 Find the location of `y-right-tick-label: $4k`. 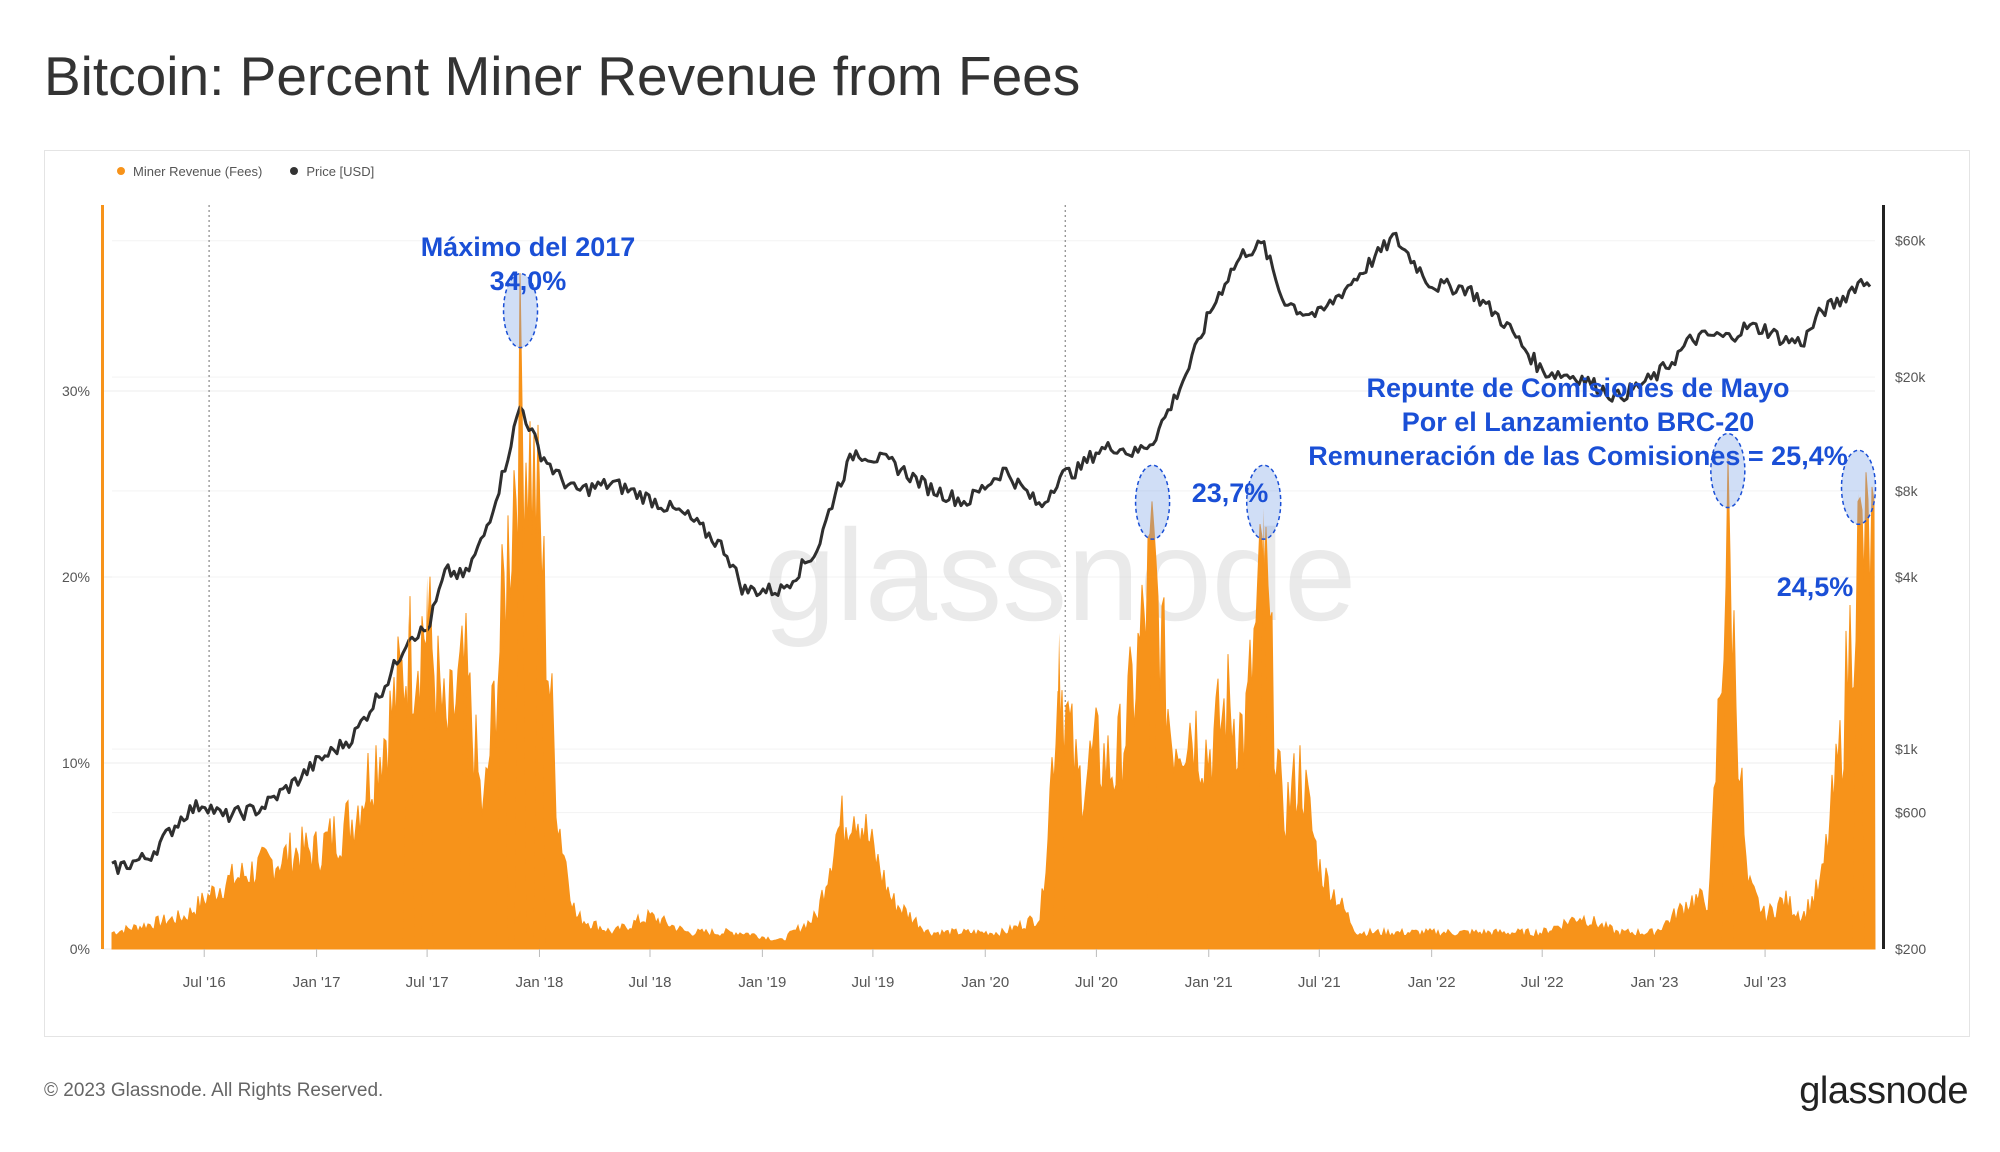

y-right-tick-label: $4k is located at coordinates (1907, 577).